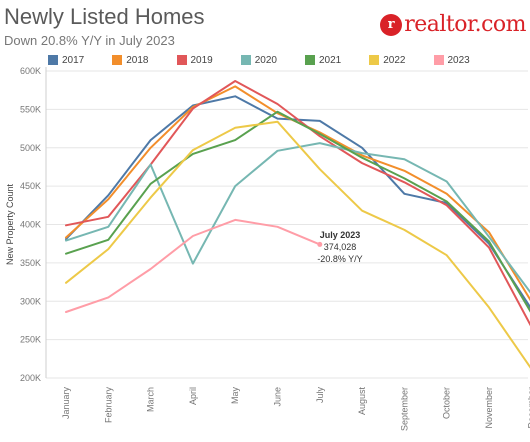 The height and width of the screenshot is (442, 530). Describe the element at coordinates (340, 235) in the screenshot. I see `annotation-label: July 2023` at that location.